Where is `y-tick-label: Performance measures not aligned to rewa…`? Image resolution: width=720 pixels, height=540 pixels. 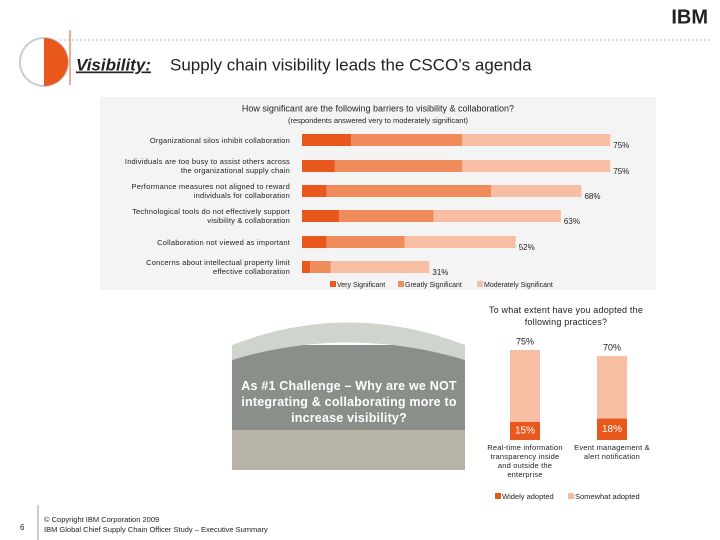
y-tick-label: Performance measures not aligned to rewa… is located at coordinates (210, 191).